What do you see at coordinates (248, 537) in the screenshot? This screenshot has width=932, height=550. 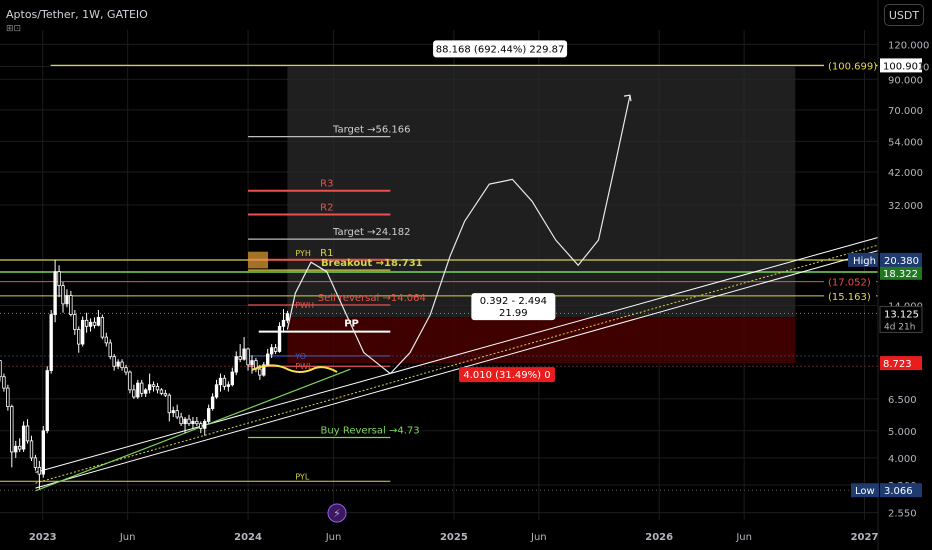 I see `time-tick-2: 2024` at bounding box center [248, 537].